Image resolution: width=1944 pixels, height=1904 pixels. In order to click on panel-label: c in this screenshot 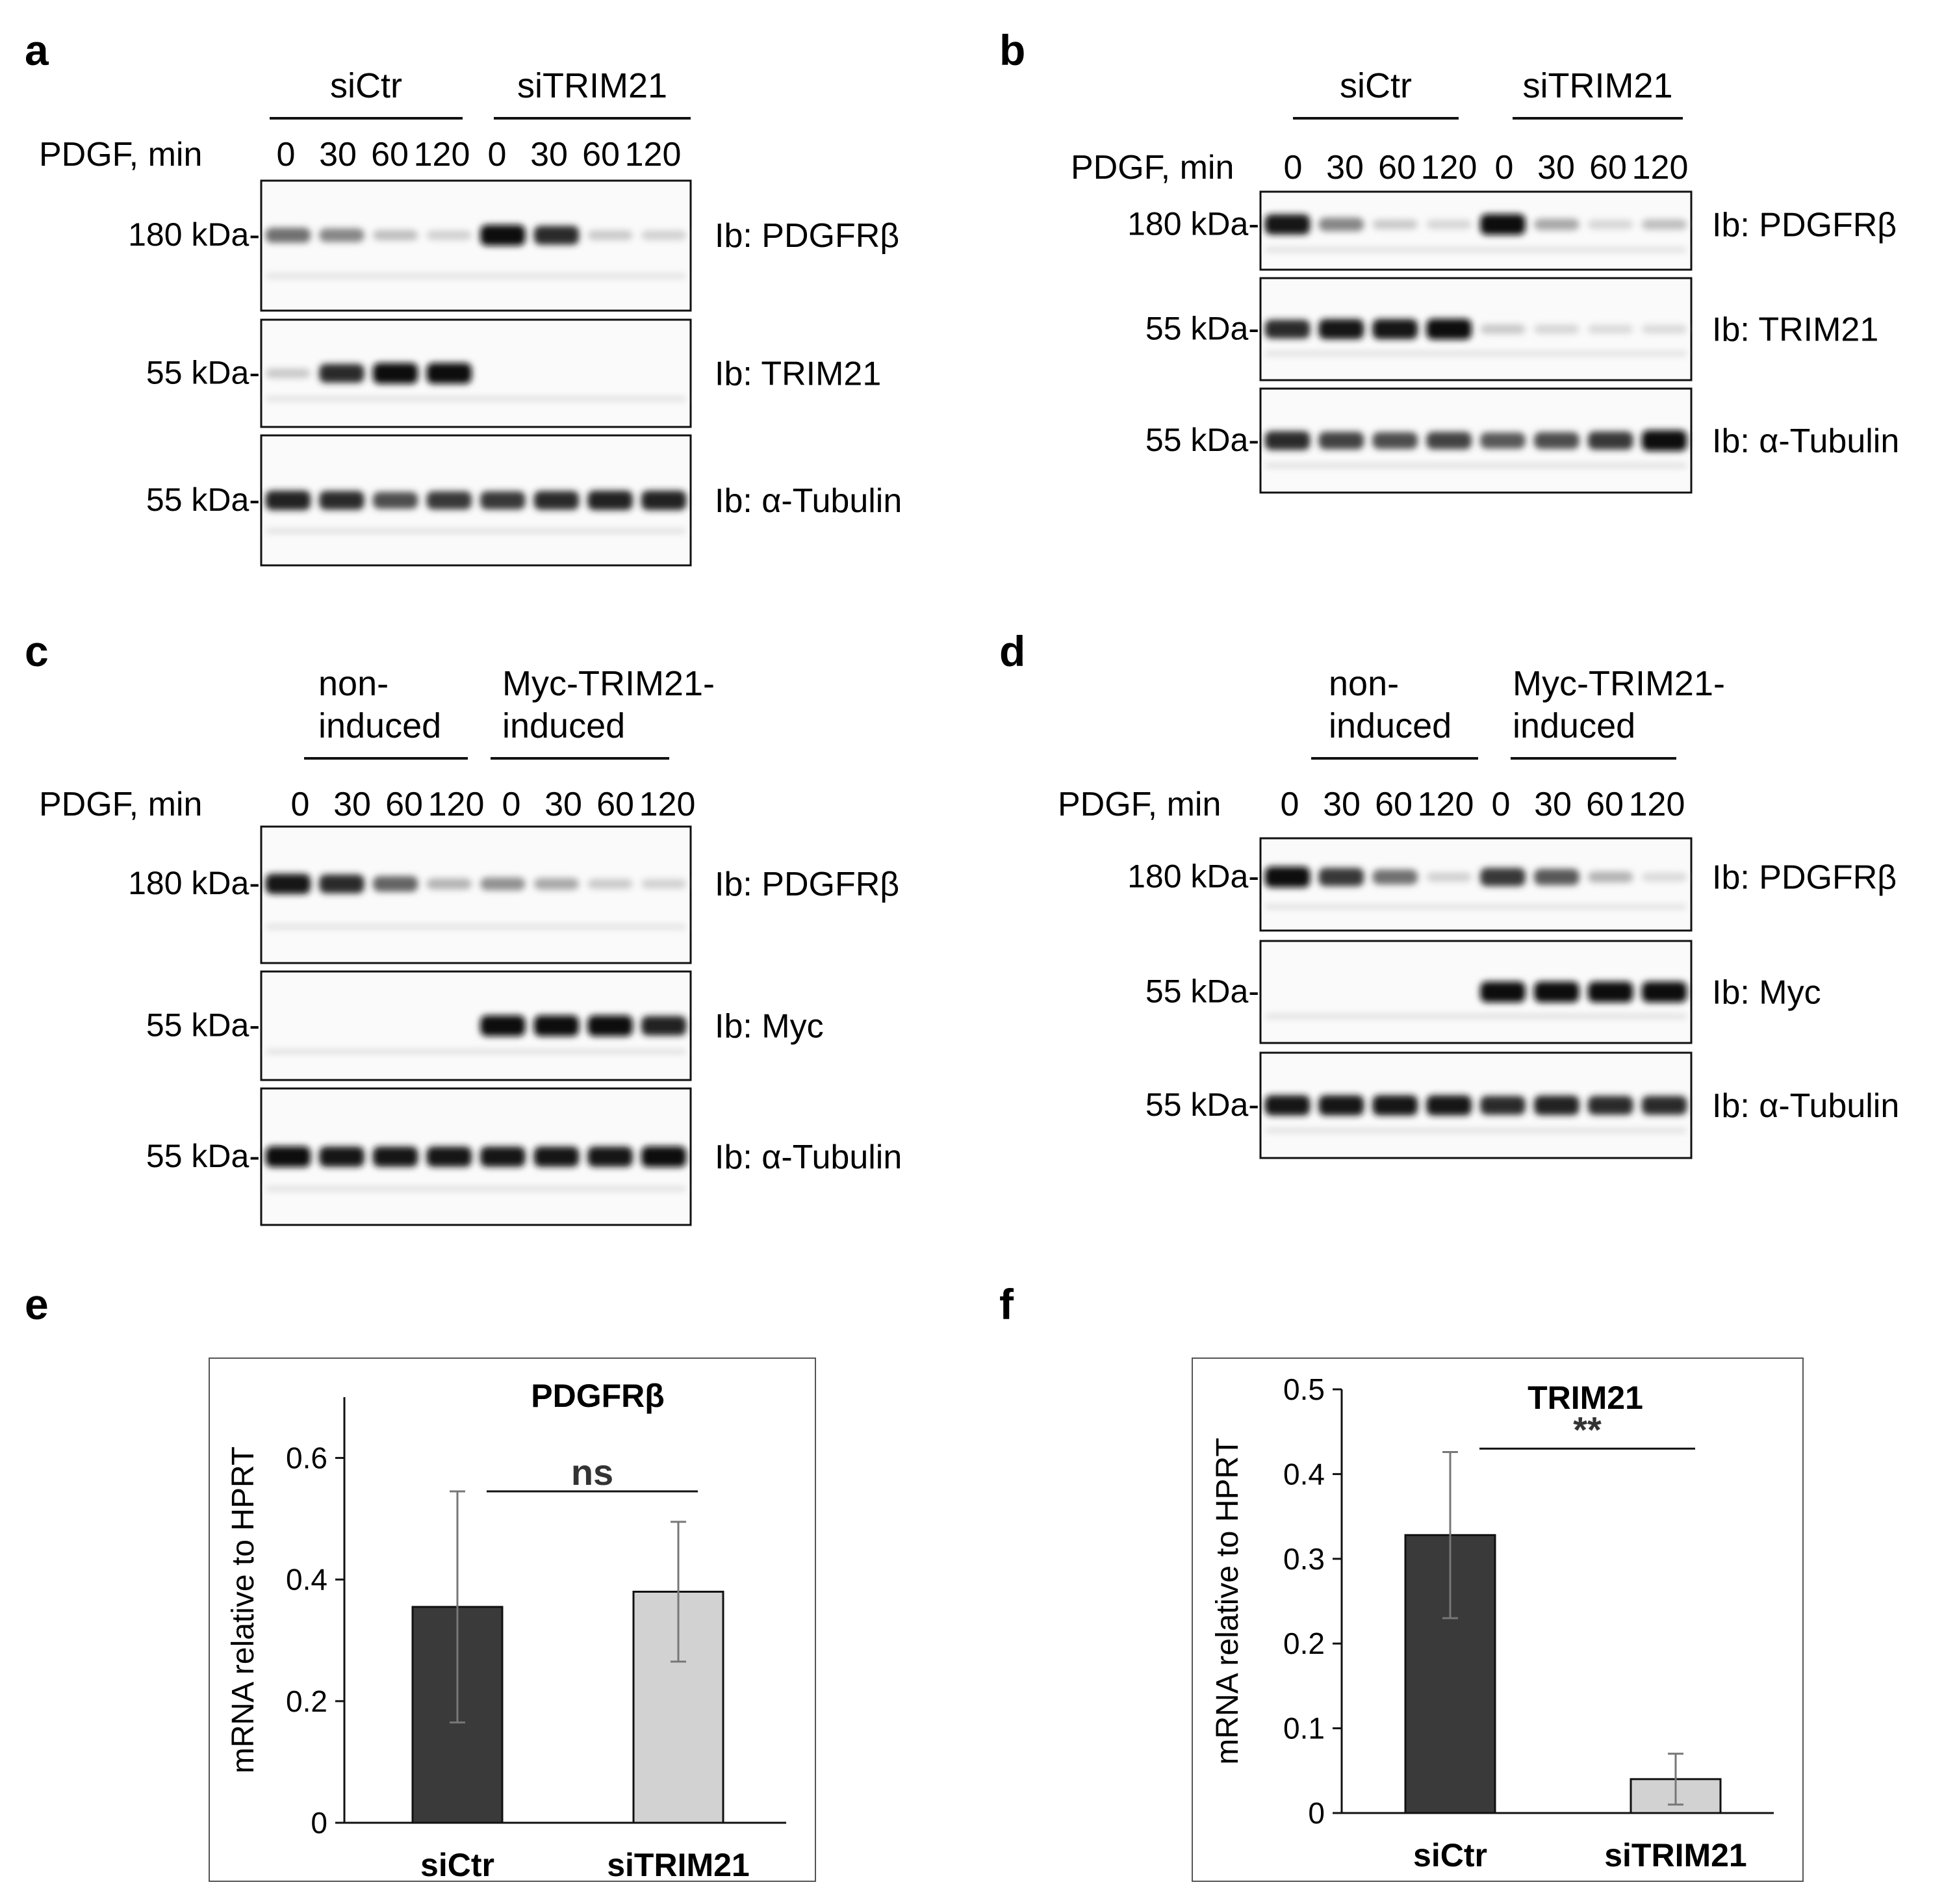, I will do `click(37, 651)`.